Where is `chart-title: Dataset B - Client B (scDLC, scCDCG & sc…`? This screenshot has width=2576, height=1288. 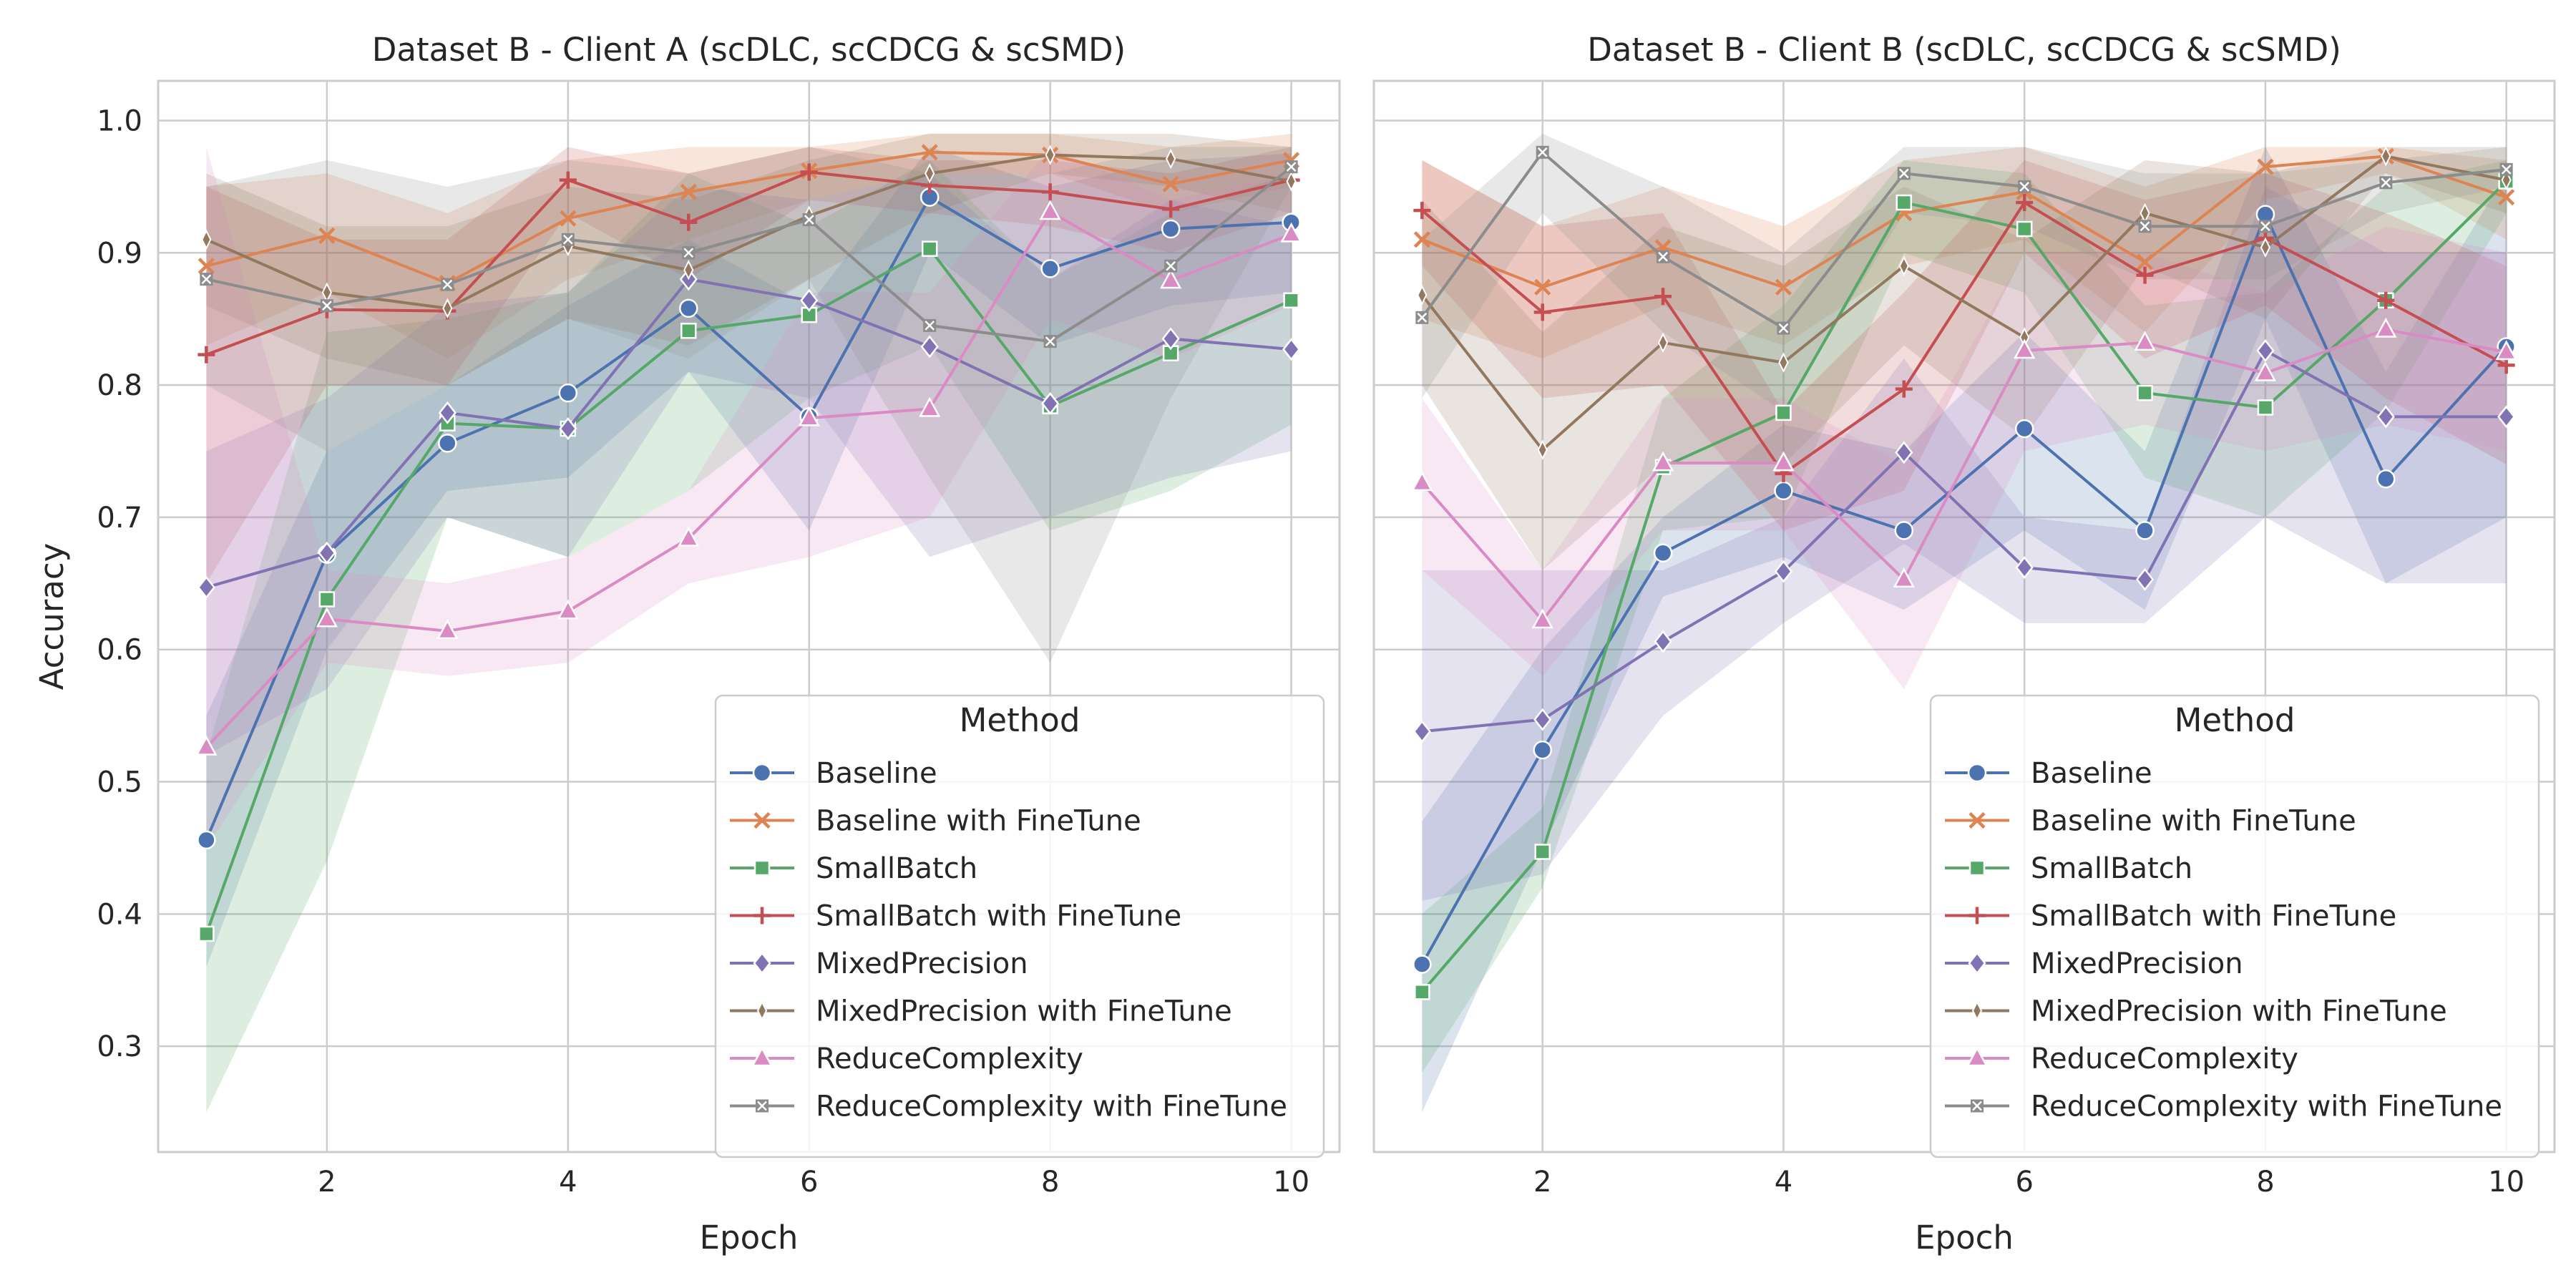
chart-title: Dataset B - Client B (scDLC, scCDCG & sc… is located at coordinates (1964, 50).